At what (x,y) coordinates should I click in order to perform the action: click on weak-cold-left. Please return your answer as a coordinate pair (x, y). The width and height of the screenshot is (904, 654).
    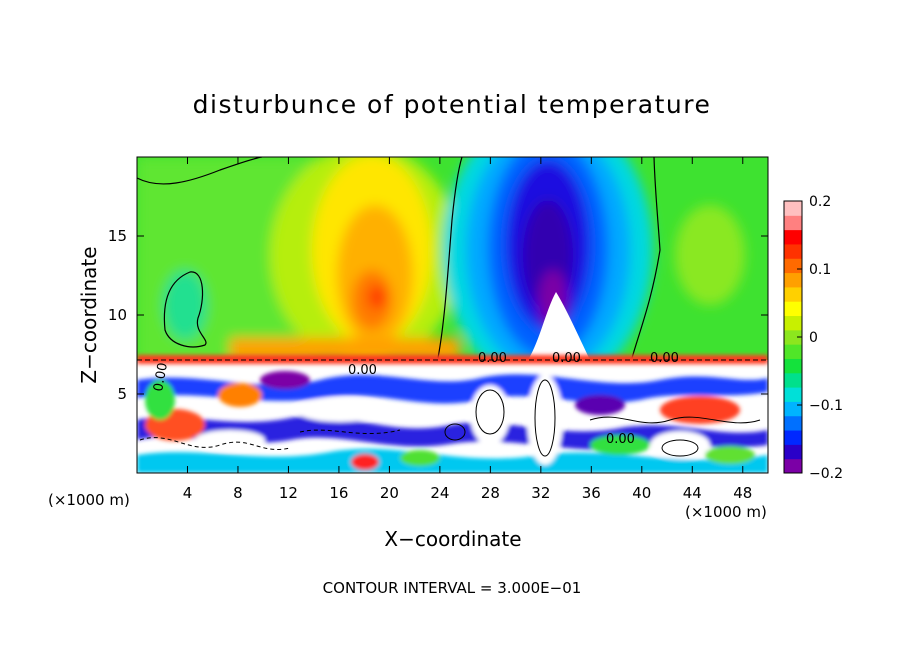
    Looking at the image, I should click on (185, 305).